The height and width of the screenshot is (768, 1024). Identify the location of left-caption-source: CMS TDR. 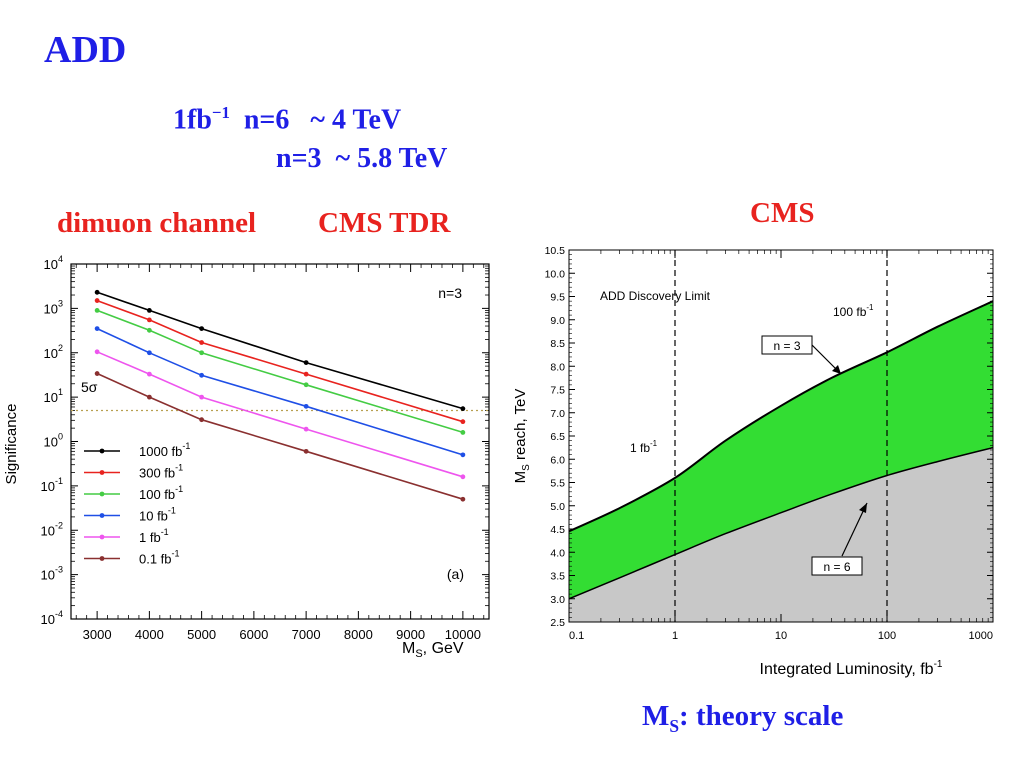
(384, 223).